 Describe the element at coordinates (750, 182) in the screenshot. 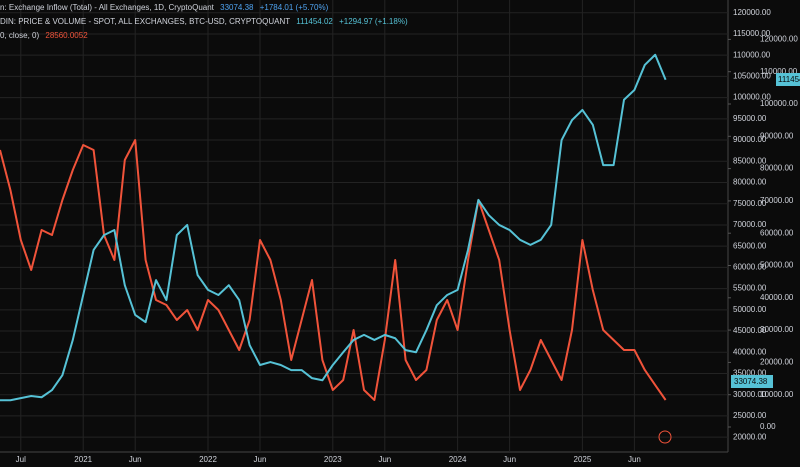

I see `y-tick-label: 80000.00` at that location.